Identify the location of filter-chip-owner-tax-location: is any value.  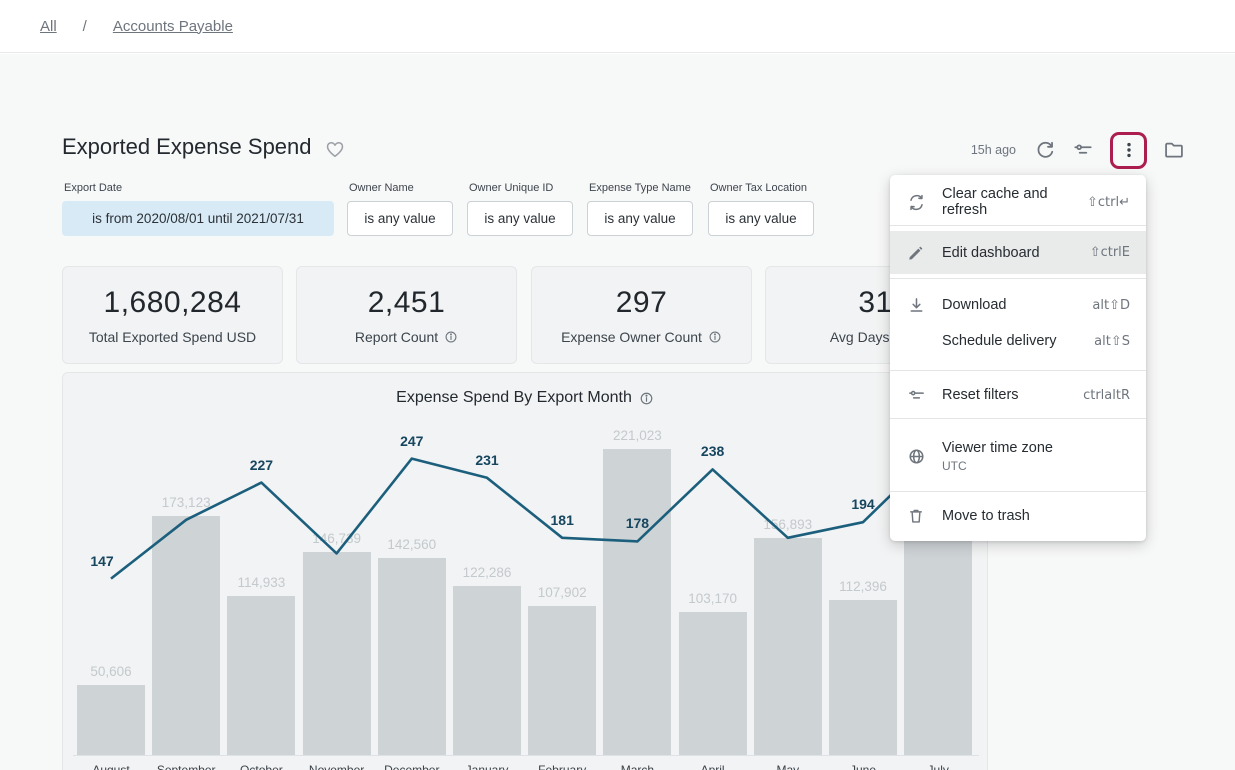
(761, 218).